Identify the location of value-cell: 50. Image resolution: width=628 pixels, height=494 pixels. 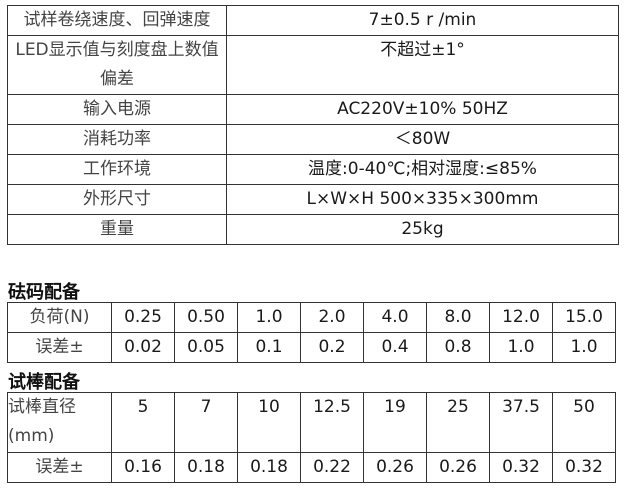
(584, 422).